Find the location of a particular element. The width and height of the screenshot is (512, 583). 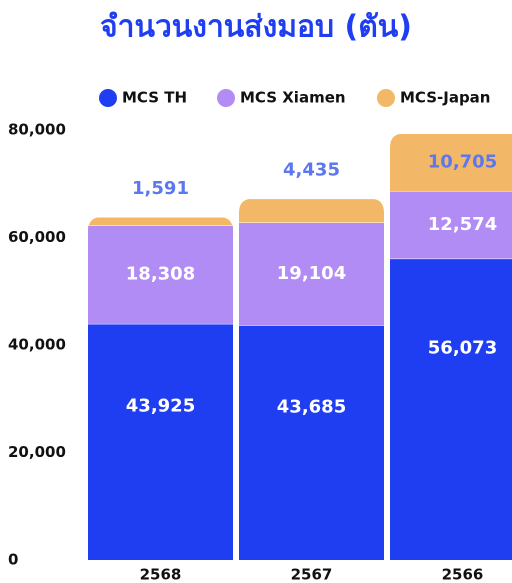

value-label: 18,308 is located at coordinates (160, 274).